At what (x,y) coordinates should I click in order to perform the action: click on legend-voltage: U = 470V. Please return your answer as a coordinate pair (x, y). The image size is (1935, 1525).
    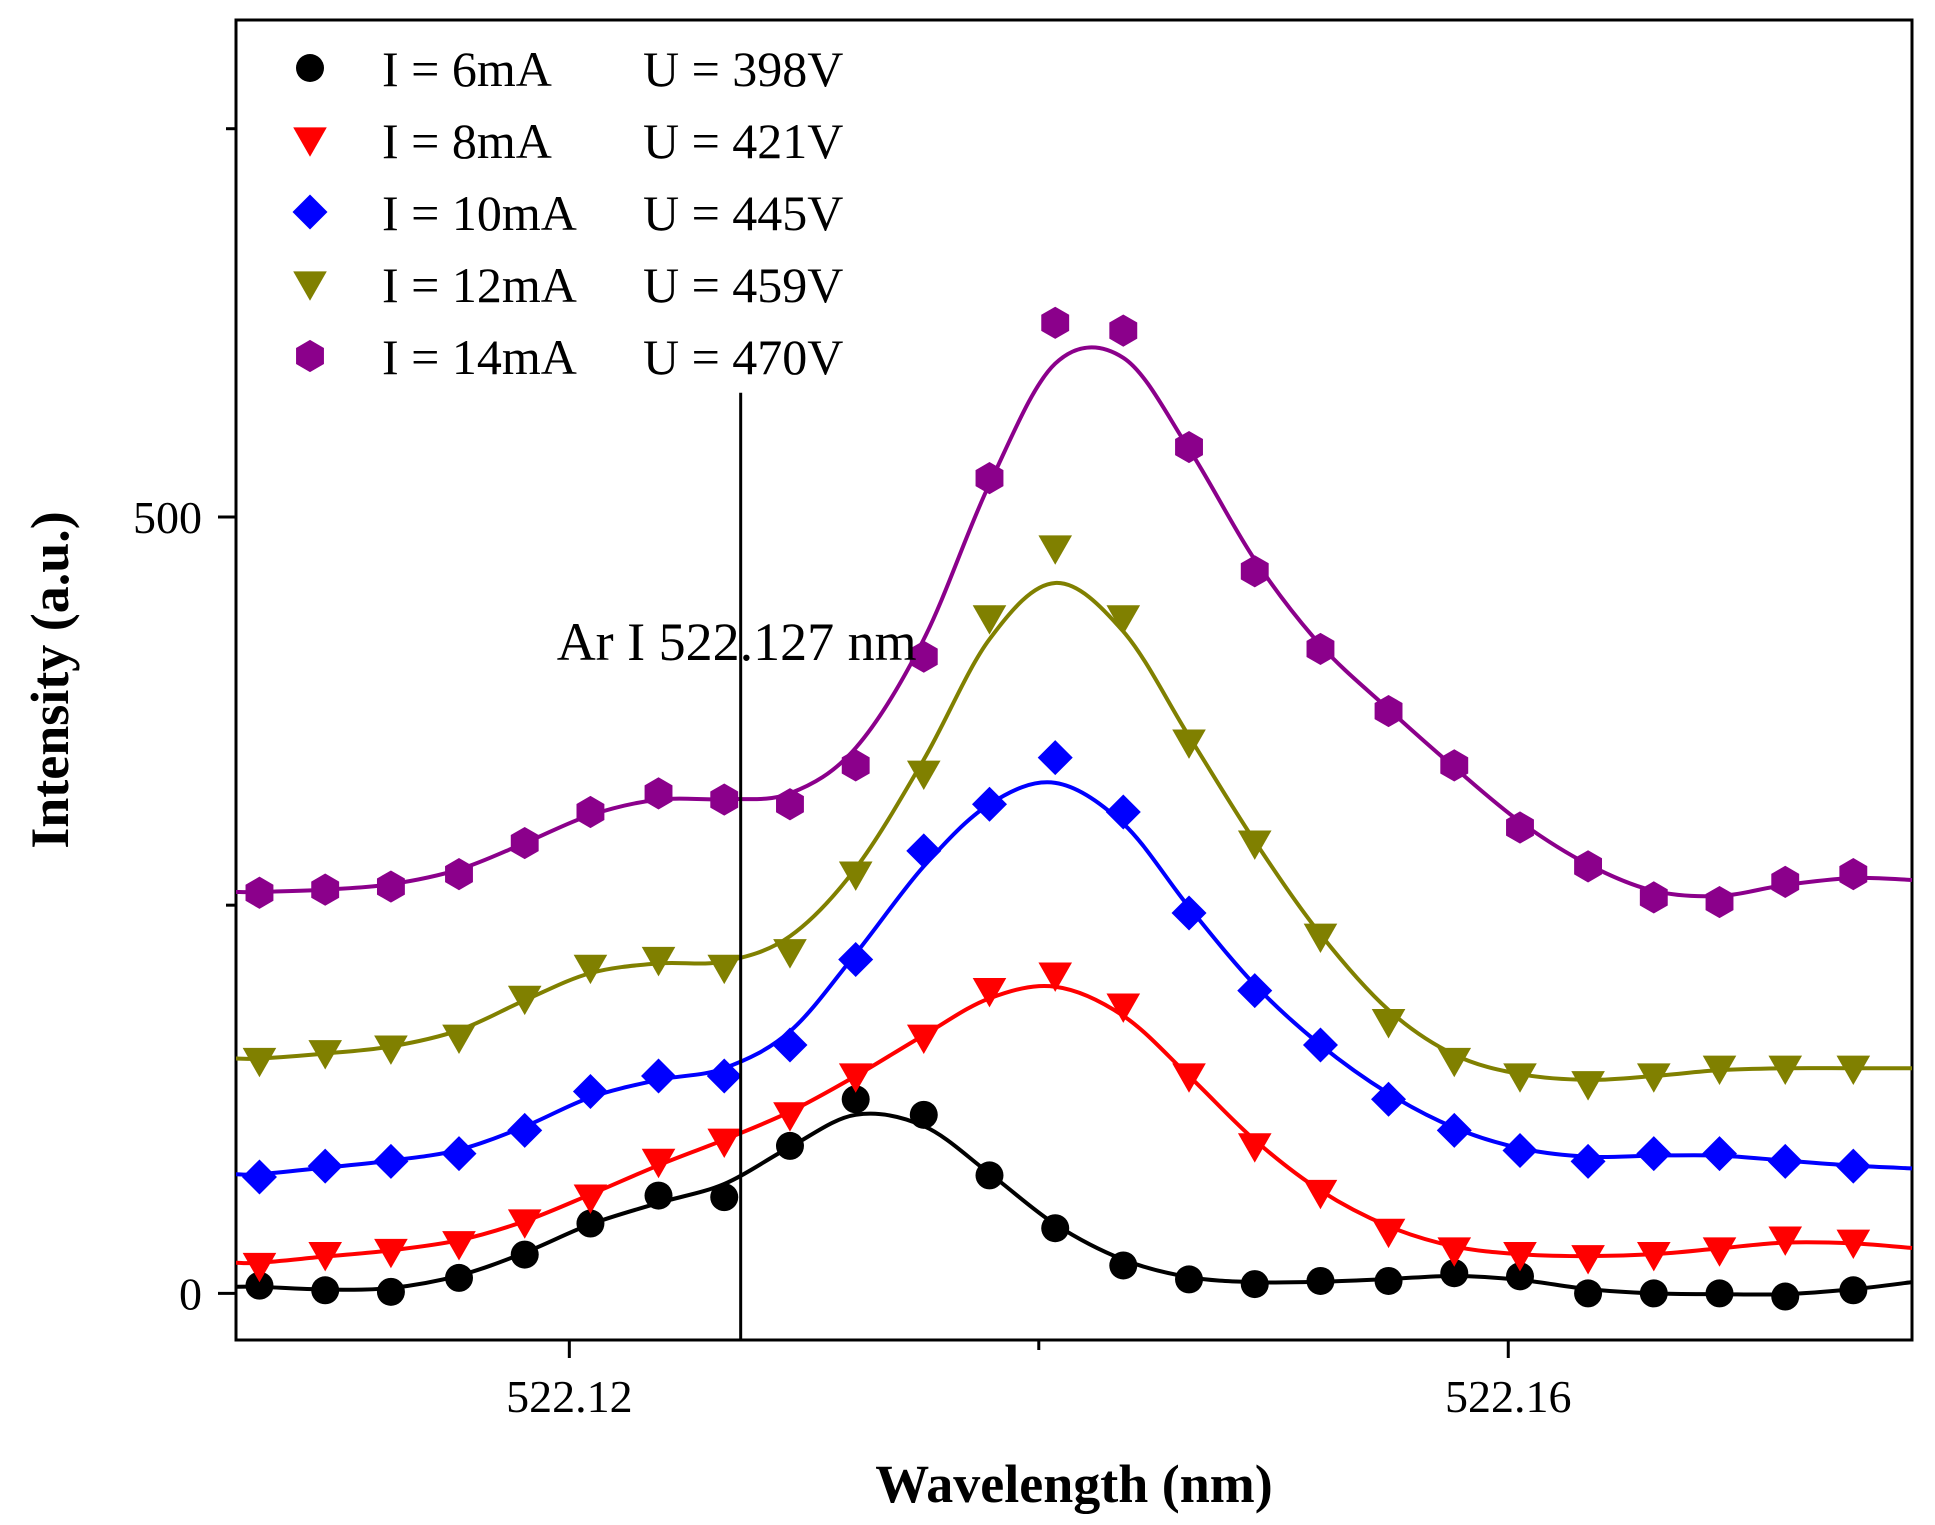
    Looking at the image, I should click on (743, 357).